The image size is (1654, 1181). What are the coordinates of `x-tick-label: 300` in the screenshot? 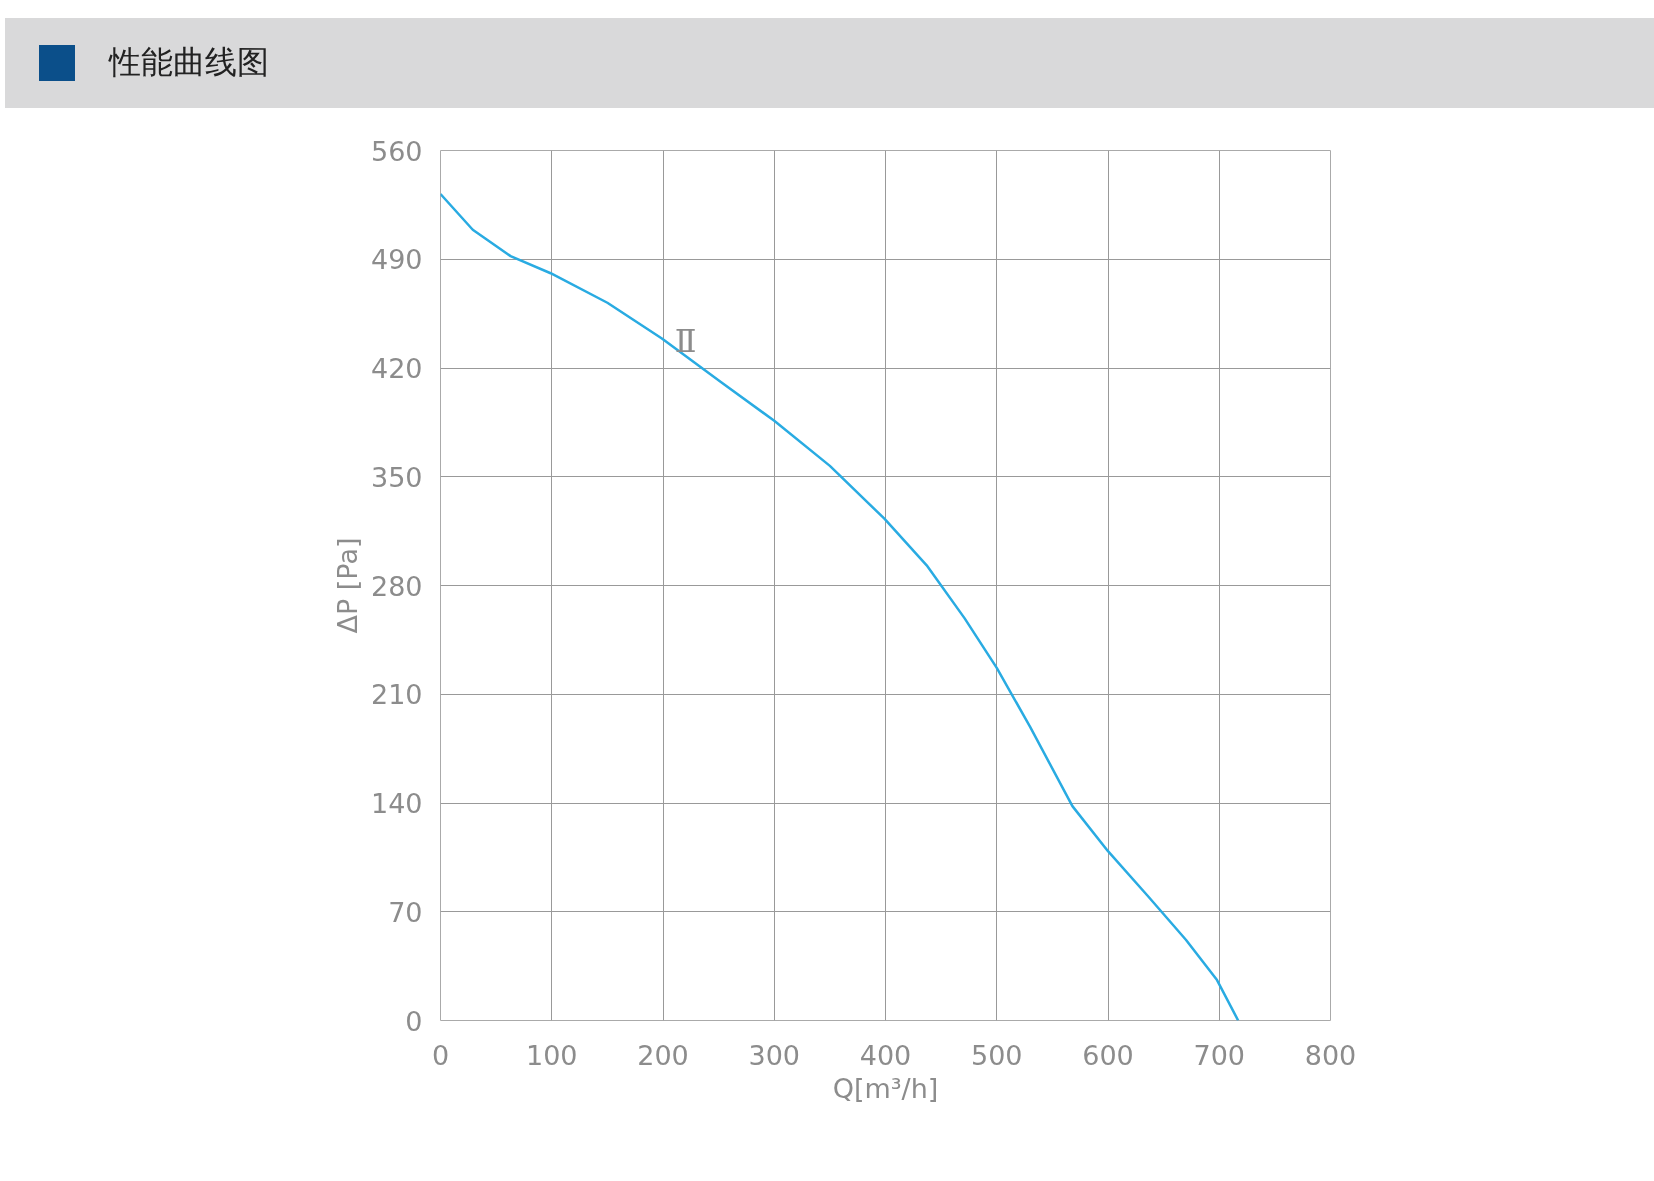 It's located at (774, 1055).